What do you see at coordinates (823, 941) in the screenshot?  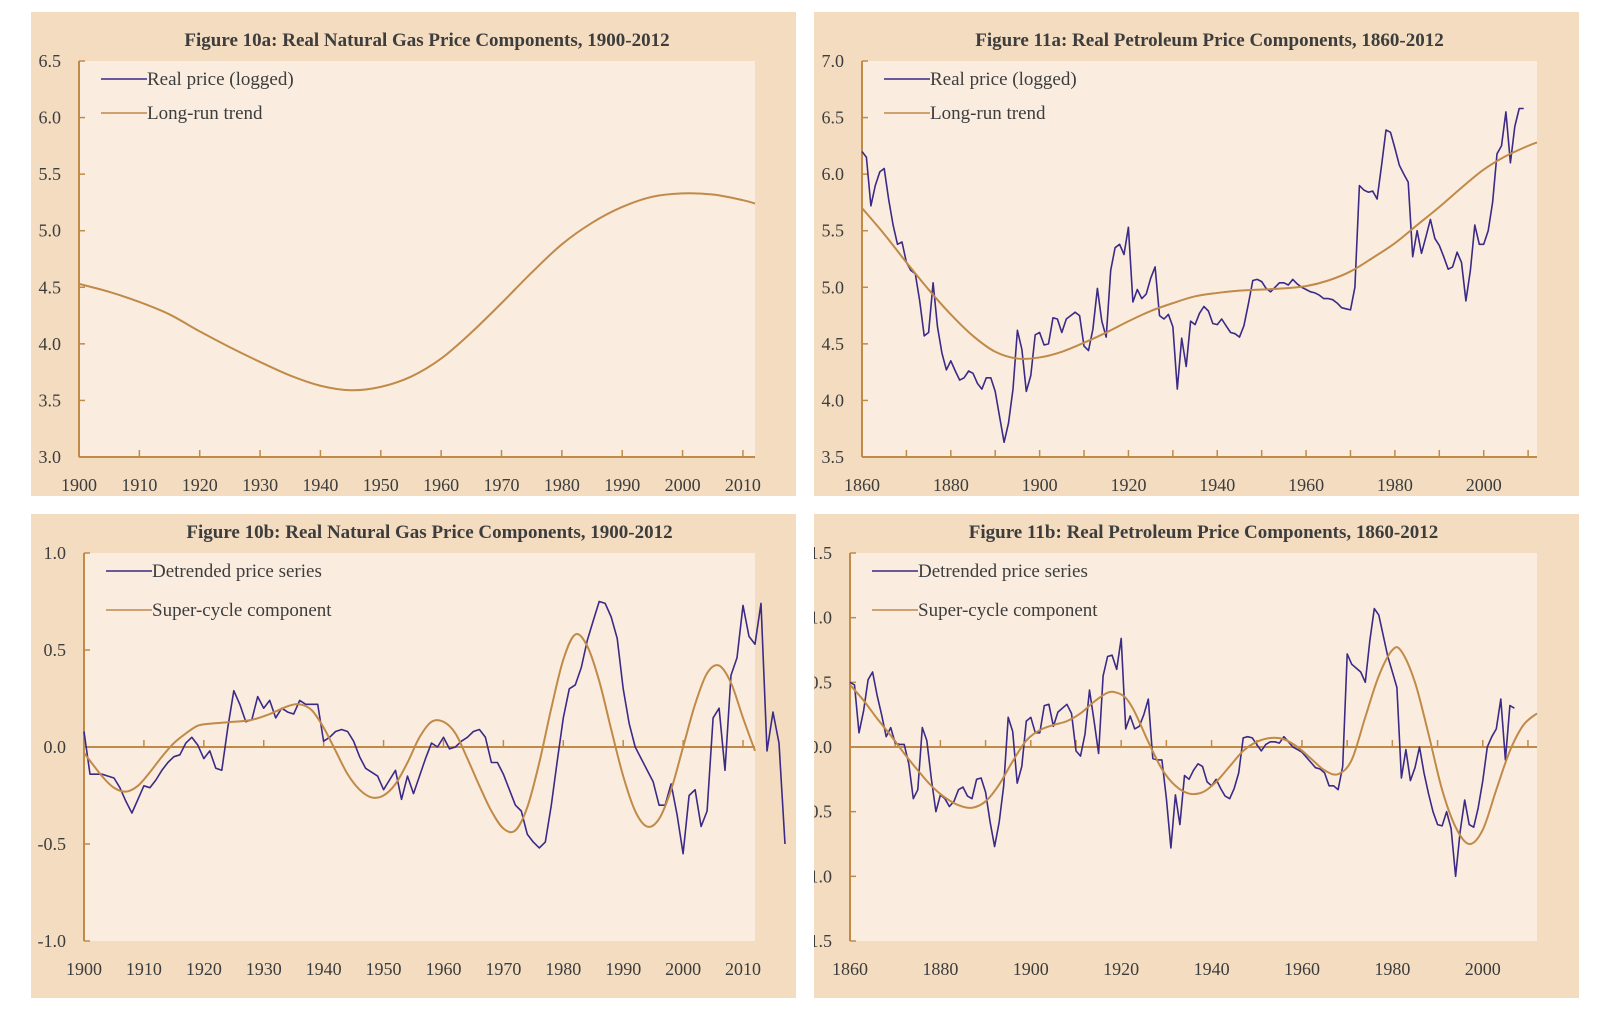 I see `y-tick-label: -1.5` at bounding box center [823, 941].